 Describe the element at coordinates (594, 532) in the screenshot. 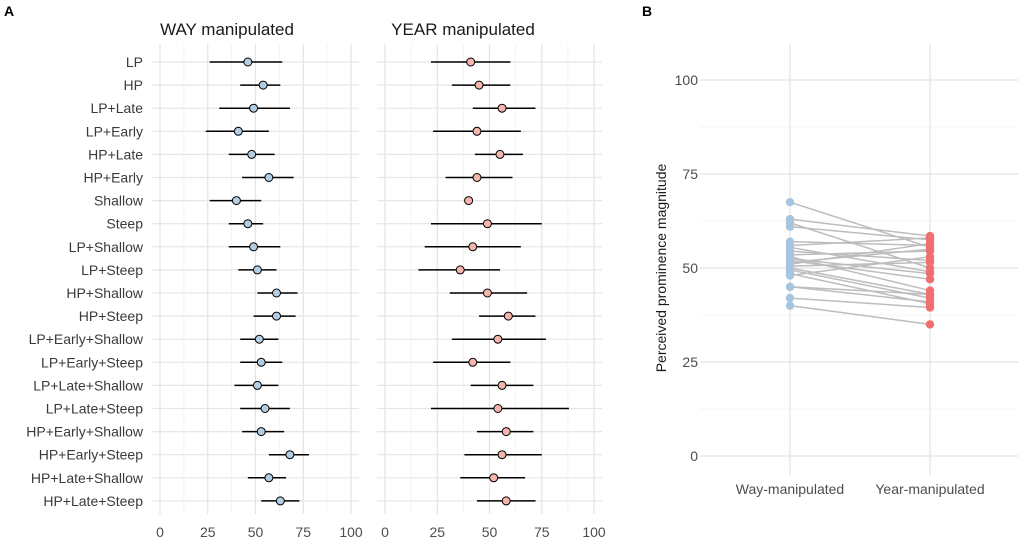

I see `x-tick-year-100: 100` at that location.